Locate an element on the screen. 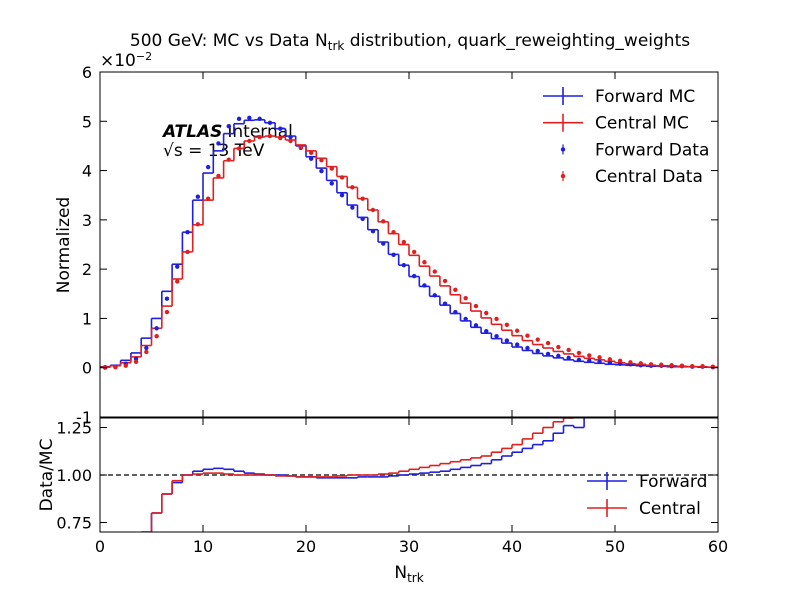  y-tick-label: 1 is located at coordinates (87, 318).